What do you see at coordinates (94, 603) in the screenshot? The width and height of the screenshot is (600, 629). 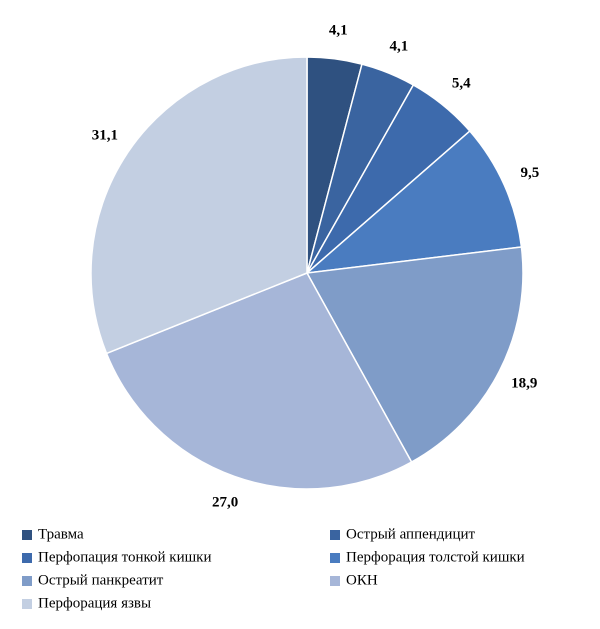 I see `legend-label: Перфорация язвы` at bounding box center [94, 603].